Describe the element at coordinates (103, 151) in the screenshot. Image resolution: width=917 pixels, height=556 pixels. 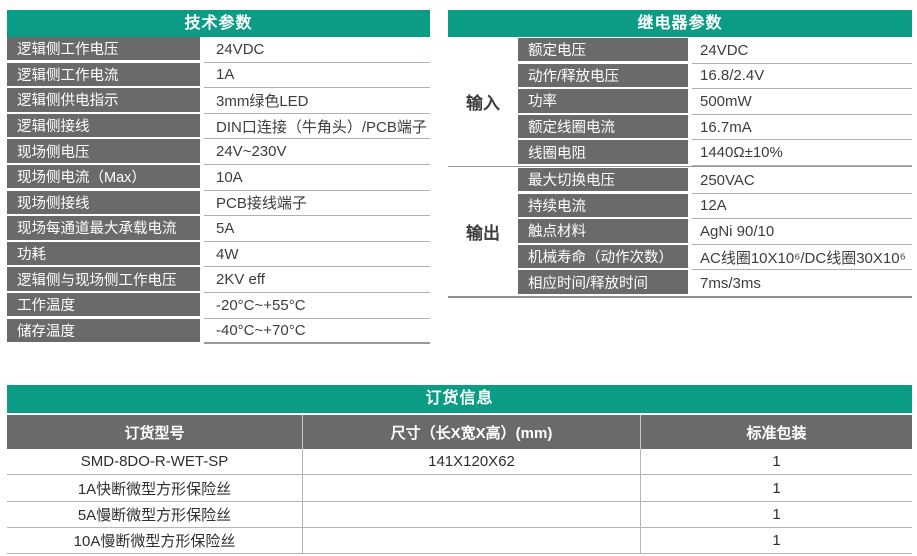
I see `param-label: 现场侧电压` at that location.